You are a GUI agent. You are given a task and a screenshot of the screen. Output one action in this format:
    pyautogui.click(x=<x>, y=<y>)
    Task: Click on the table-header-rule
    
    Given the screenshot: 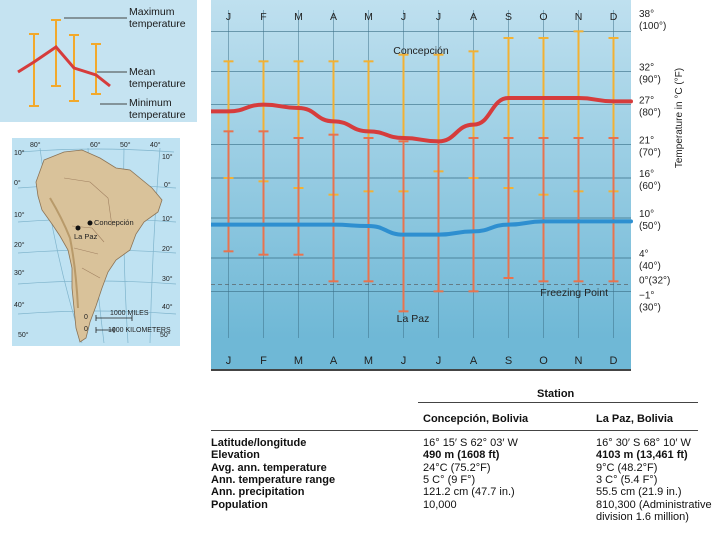 What is the action you would take?
    pyautogui.click(x=558, y=402)
    